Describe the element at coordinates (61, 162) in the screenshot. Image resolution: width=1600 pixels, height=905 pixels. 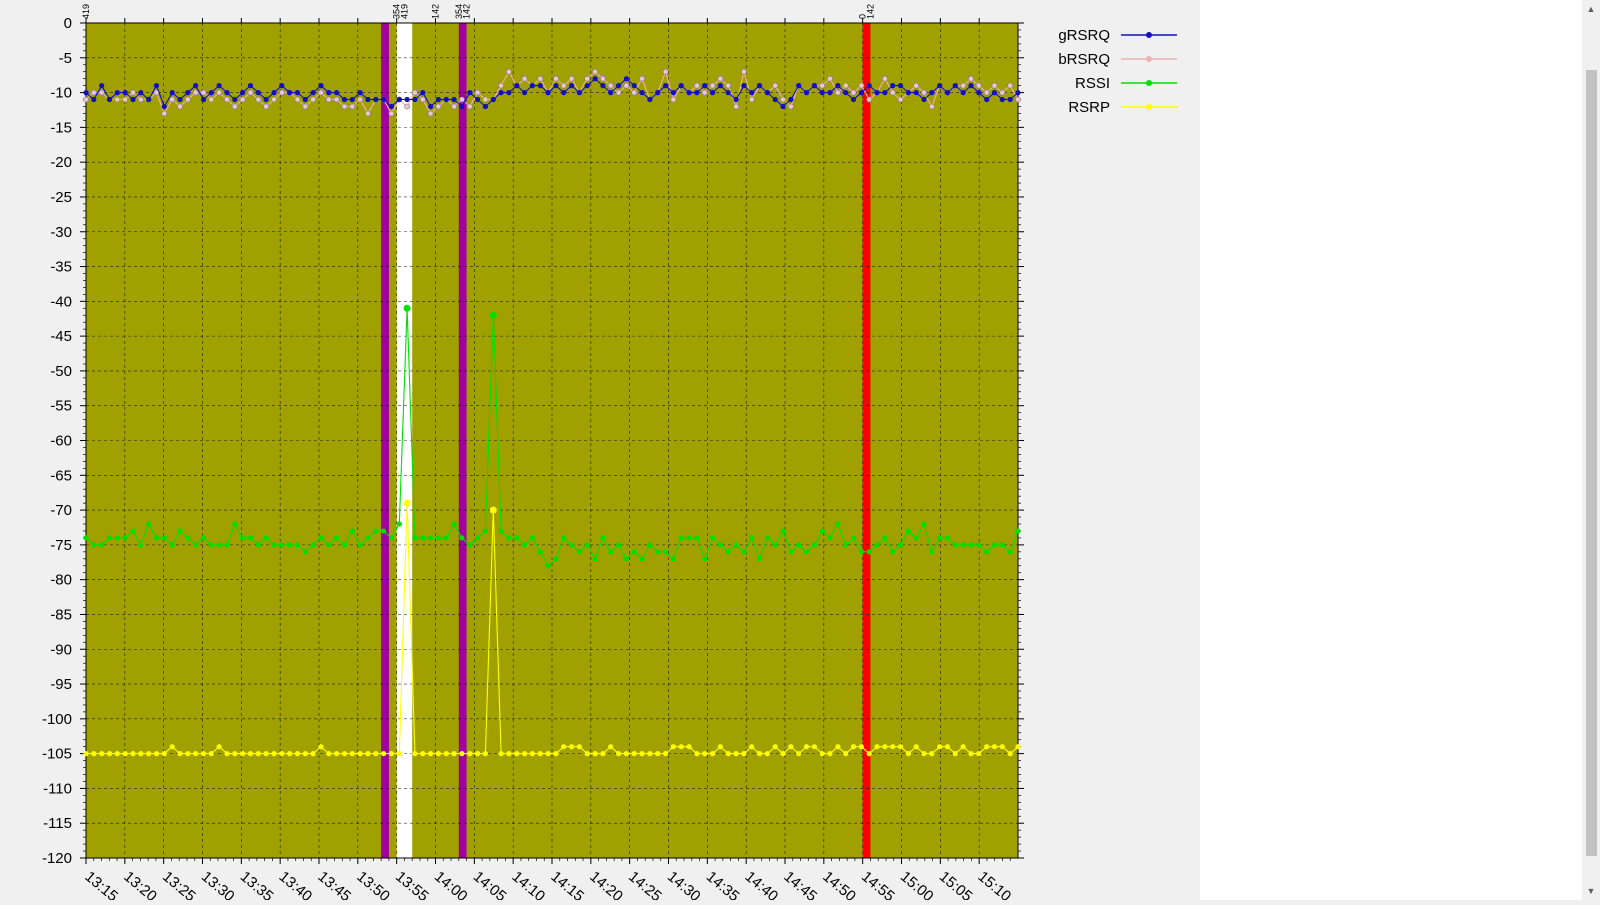
I see `y-tick-label: -20` at that location.